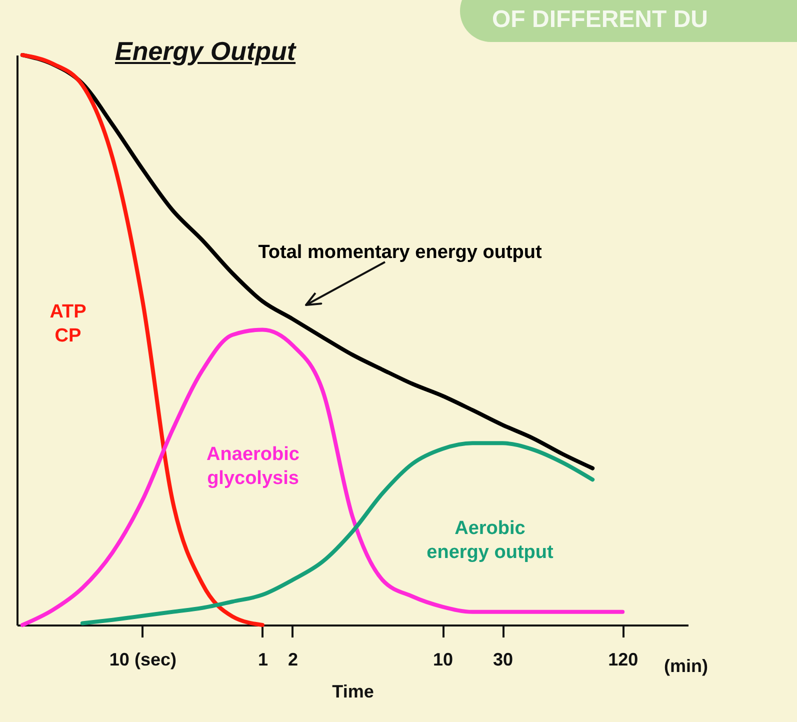  Describe the element at coordinates (293, 660) in the screenshot. I see `x-tick-label: 2` at that location.